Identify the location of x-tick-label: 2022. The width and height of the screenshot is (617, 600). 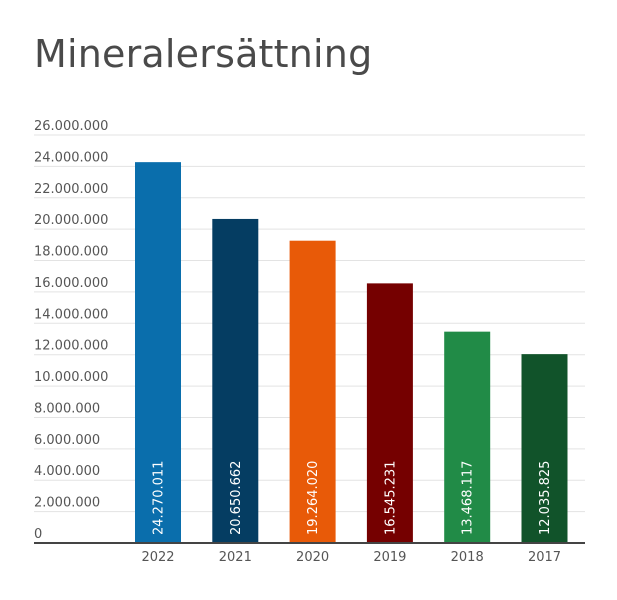
(157, 557).